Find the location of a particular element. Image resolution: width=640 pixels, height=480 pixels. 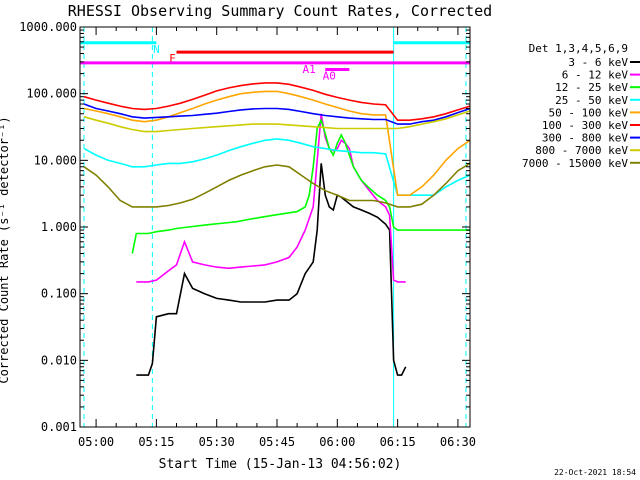

x-tick-label-3: 05:30 is located at coordinates (217, 442).